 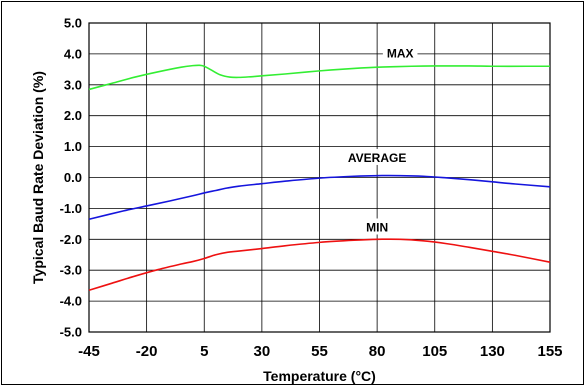 What do you see at coordinates (319, 376) in the screenshot?
I see `x-axis-title: Temperature (°C)` at bounding box center [319, 376].